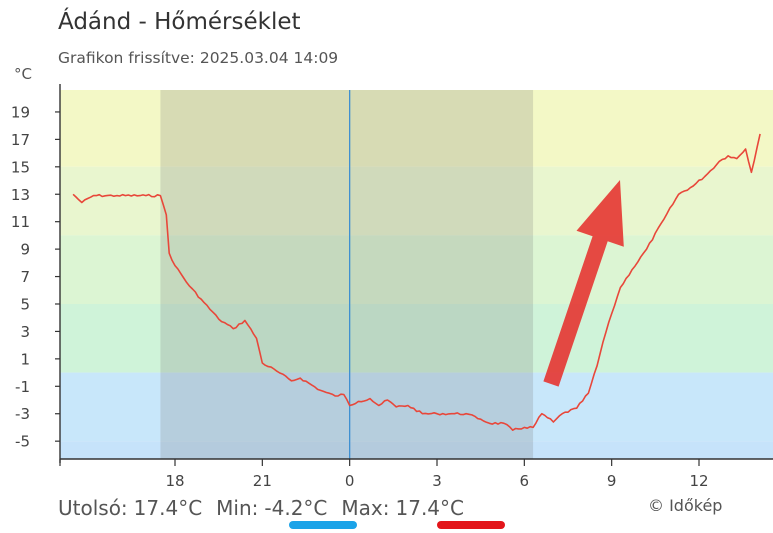 Image resolution: width=773 pixels, height=533 pixels. Describe the element at coordinates (612, 481) in the screenshot. I see `x-tick-label: 9` at that location.